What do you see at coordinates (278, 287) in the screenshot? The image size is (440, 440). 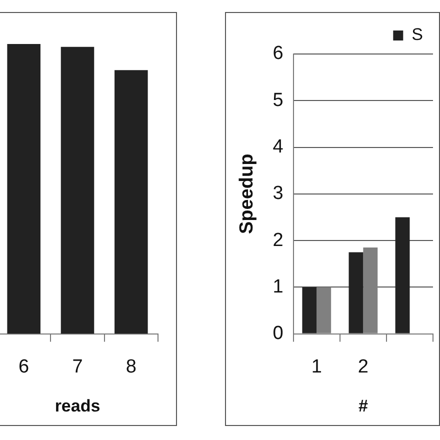 I see `y-tick-label: 1` at bounding box center [278, 287].